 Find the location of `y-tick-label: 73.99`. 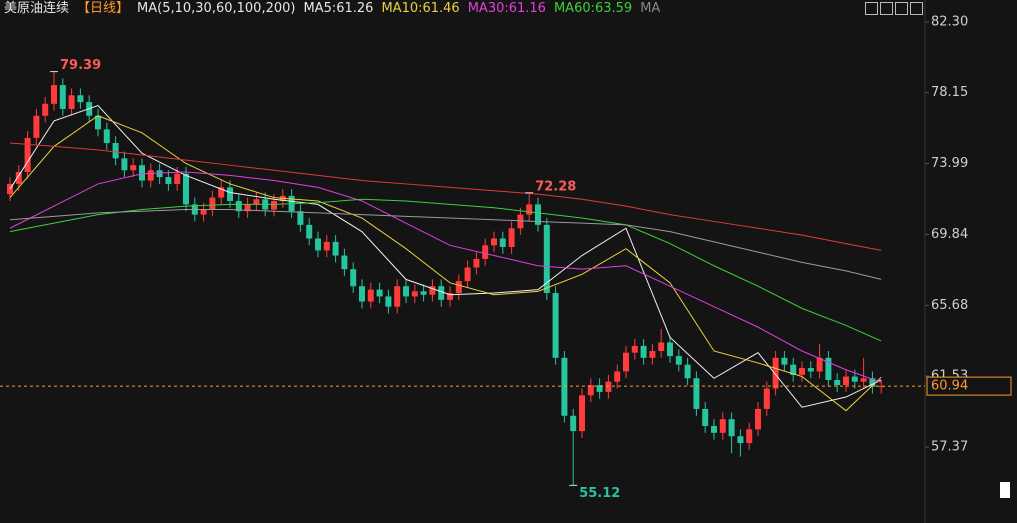

y-tick-label: 73.99 is located at coordinates (949, 163).